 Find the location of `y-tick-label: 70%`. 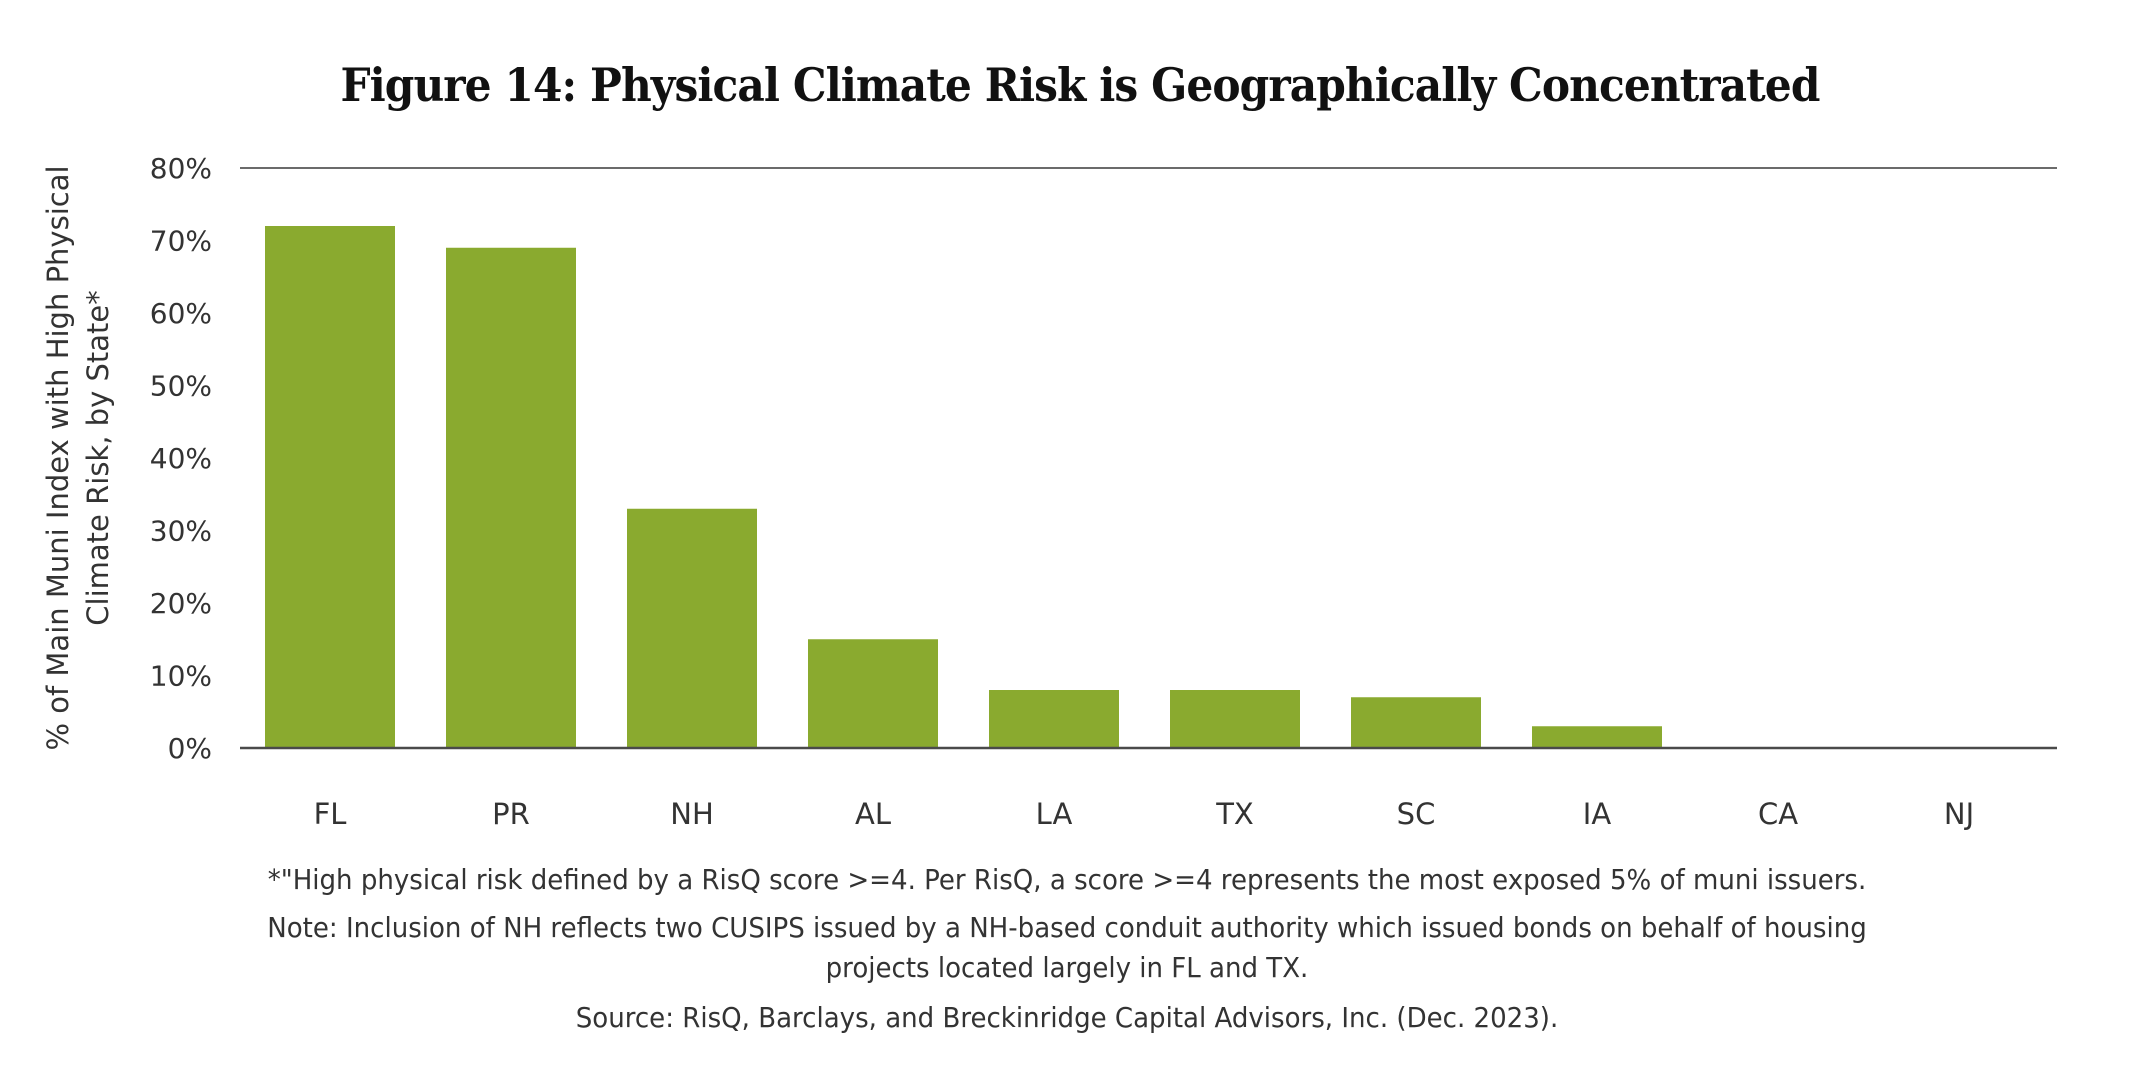

y-tick-label: 70% is located at coordinates (181, 241).